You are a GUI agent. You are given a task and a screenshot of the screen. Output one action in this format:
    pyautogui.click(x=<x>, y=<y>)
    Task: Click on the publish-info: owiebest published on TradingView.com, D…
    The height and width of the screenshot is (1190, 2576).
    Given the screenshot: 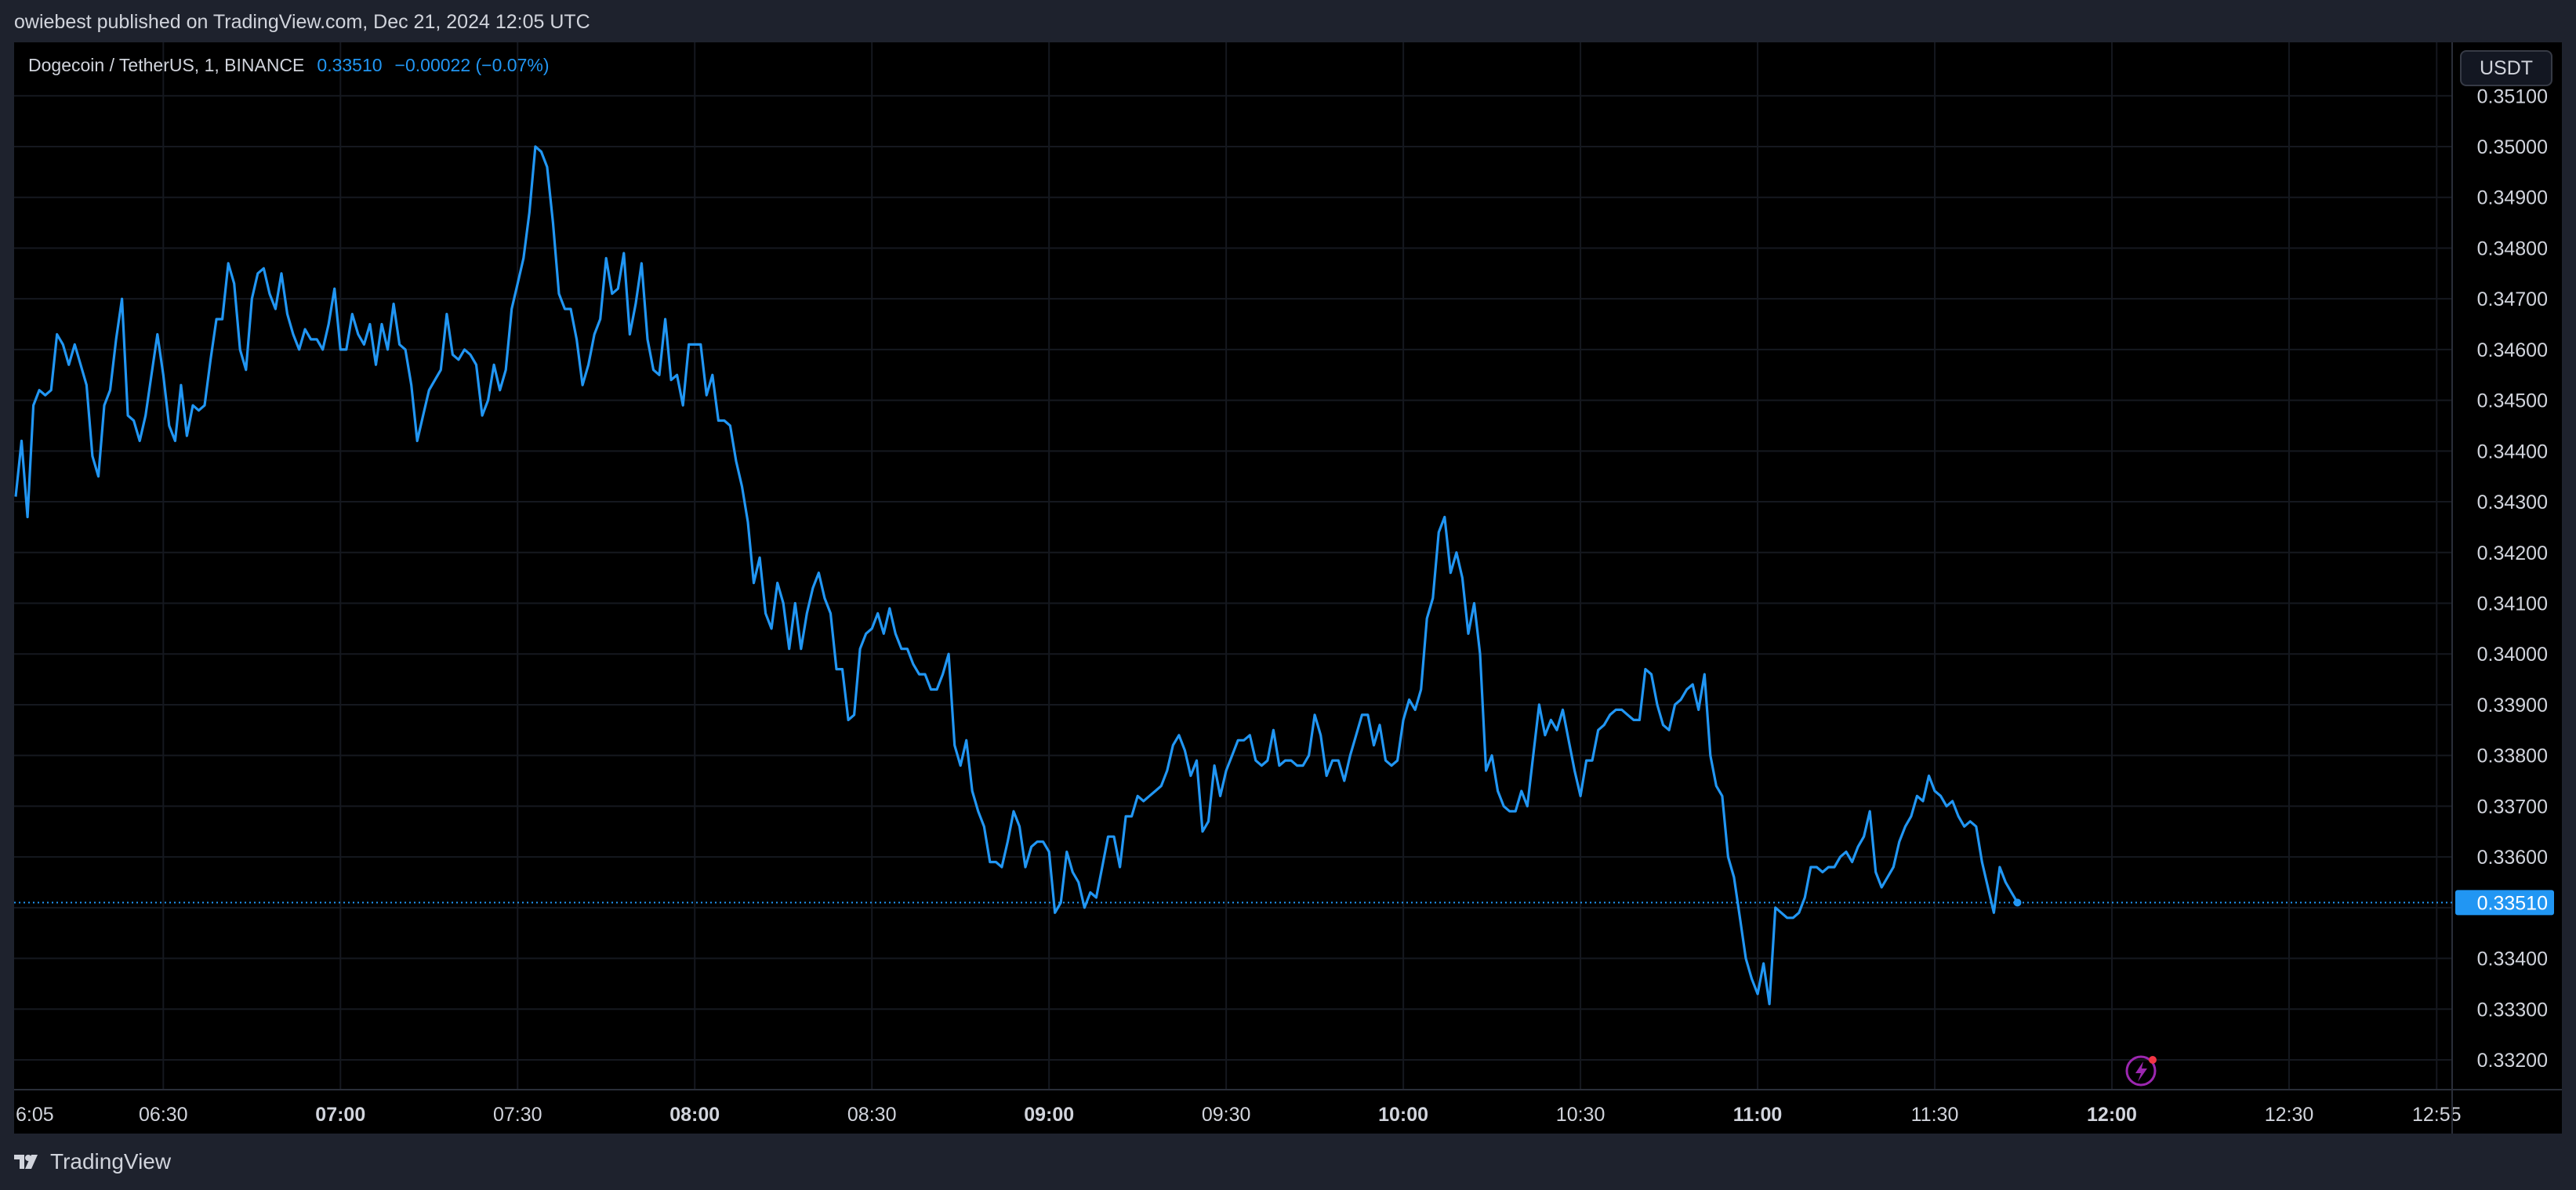 What is the action you would take?
    pyautogui.click(x=302, y=22)
    